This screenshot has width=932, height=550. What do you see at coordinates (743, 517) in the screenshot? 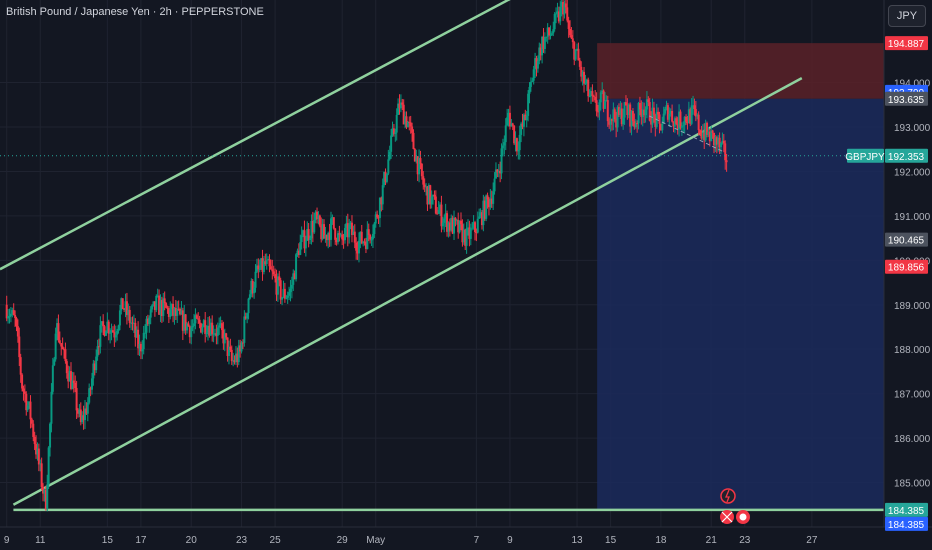
I see `japan-flag-dot` at bounding box center [743, 517].